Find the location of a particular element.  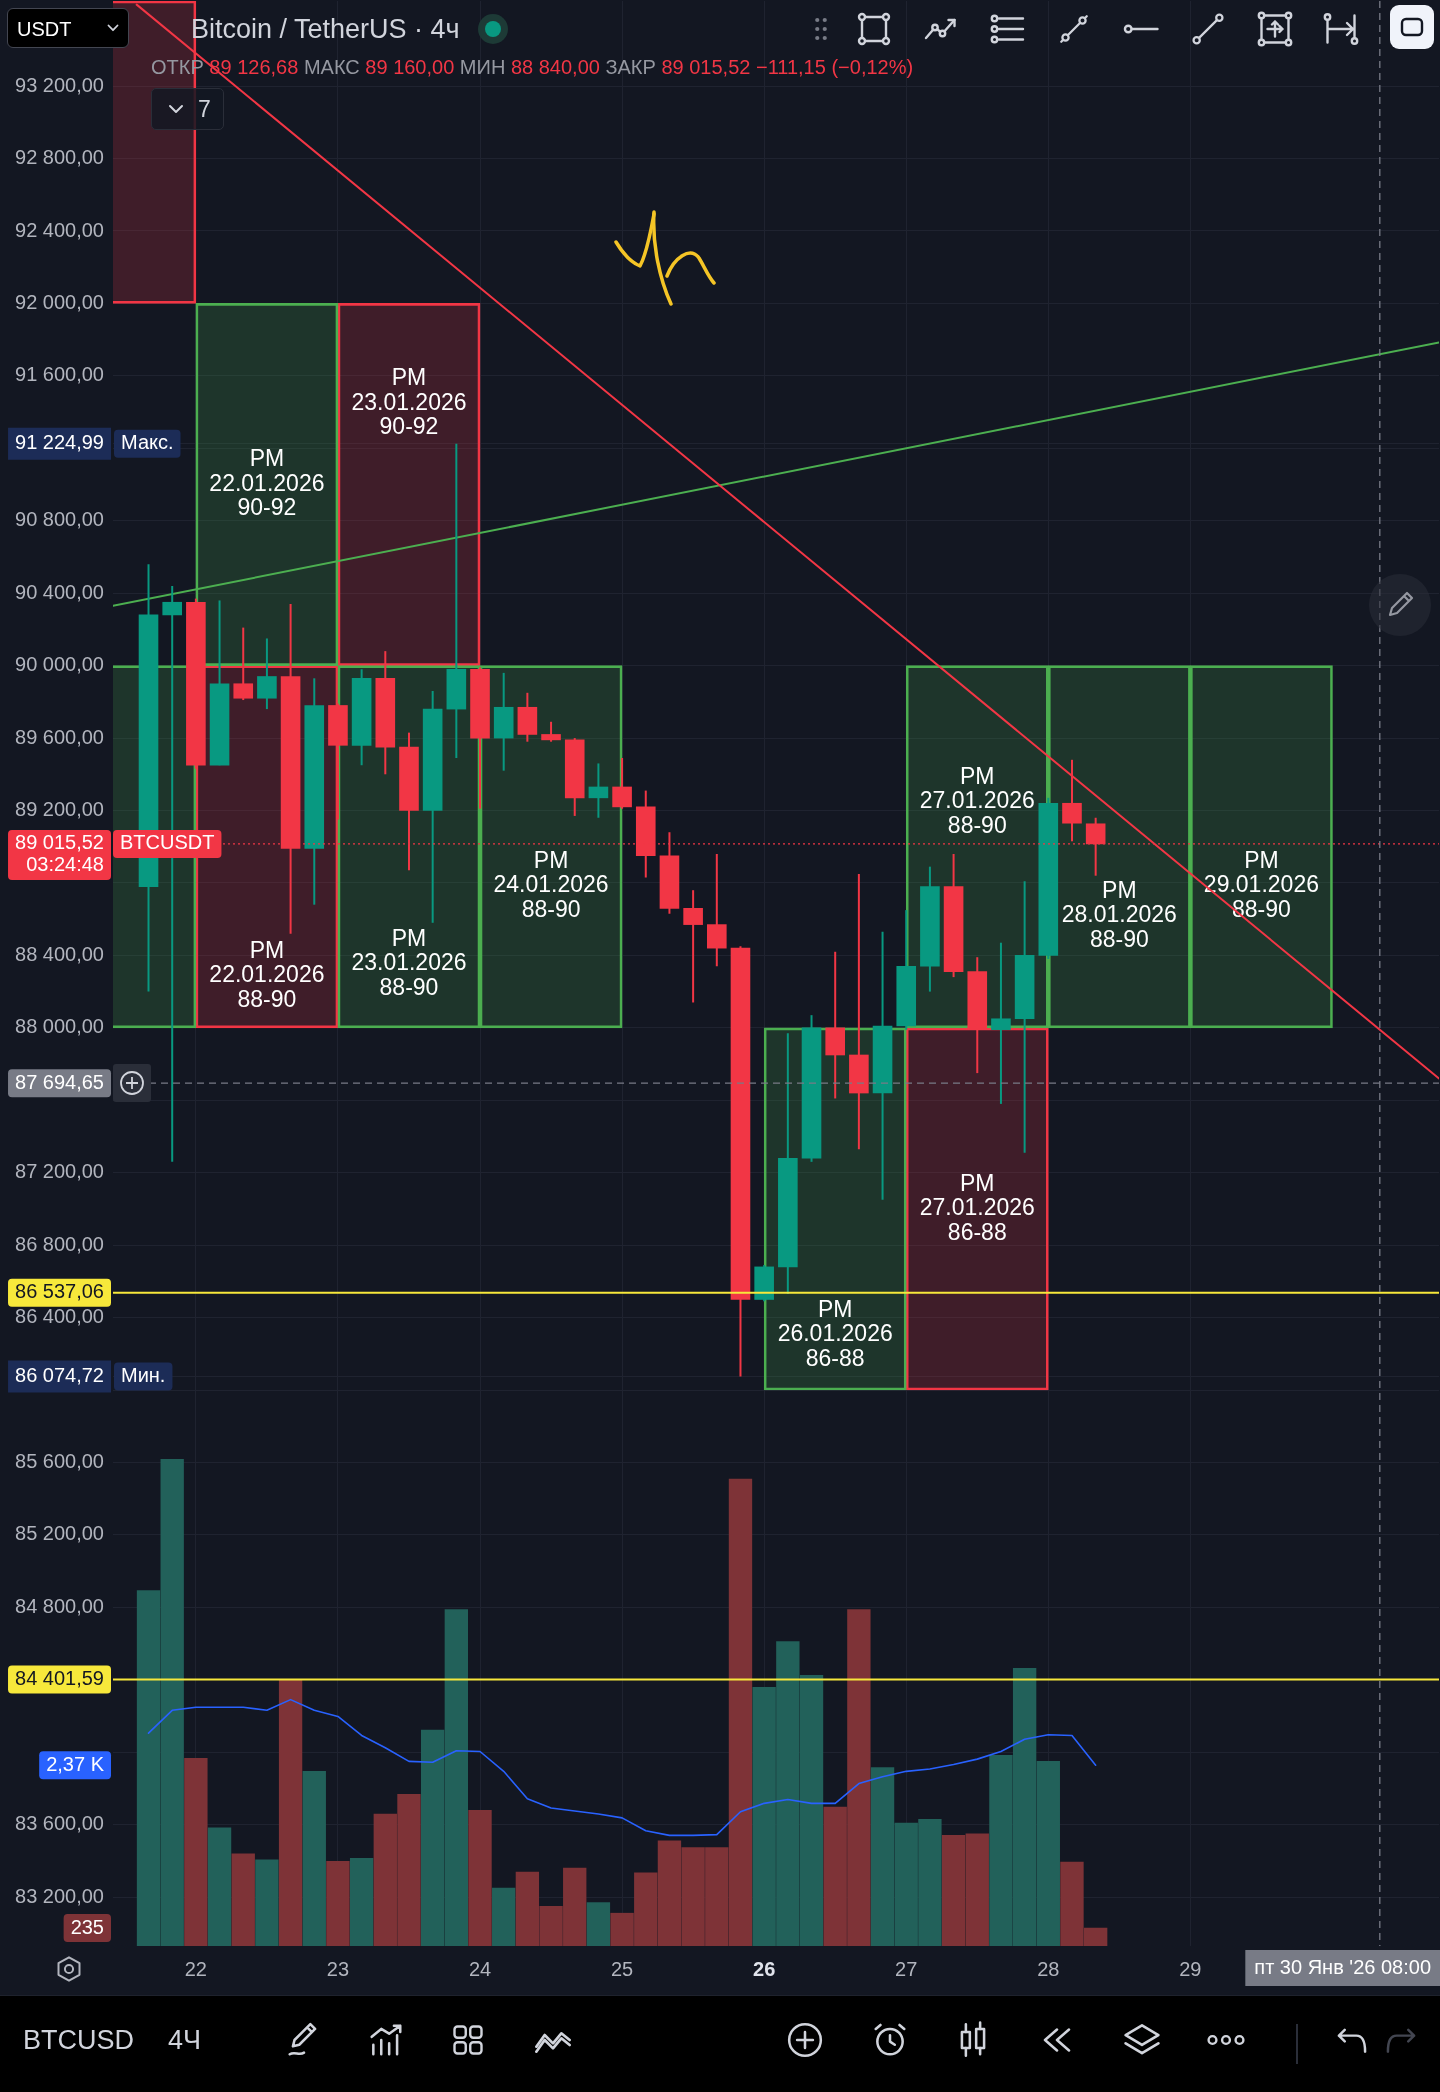

y-tick-label: 90 400,00 is located at coordinates (59, 591).